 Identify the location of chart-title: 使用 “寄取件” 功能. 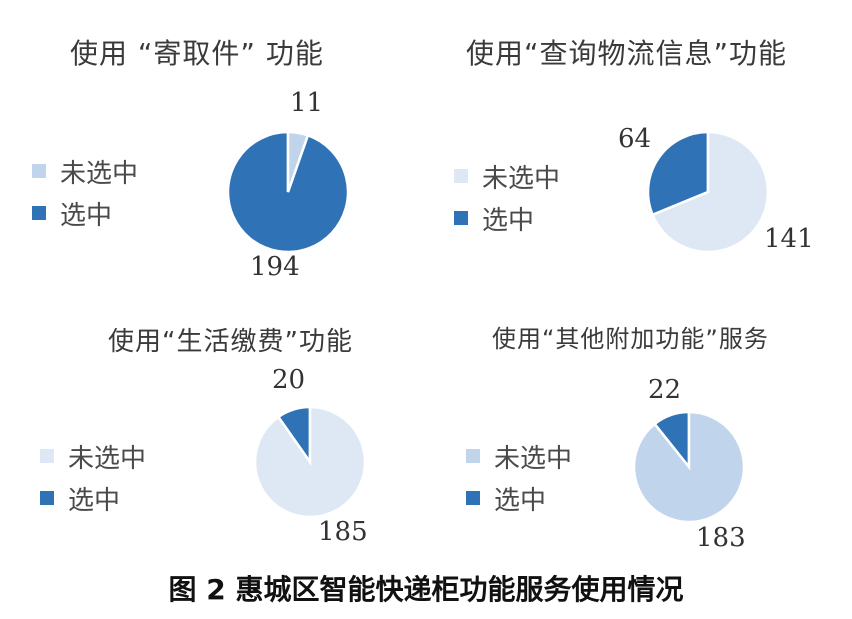
(197, 53).